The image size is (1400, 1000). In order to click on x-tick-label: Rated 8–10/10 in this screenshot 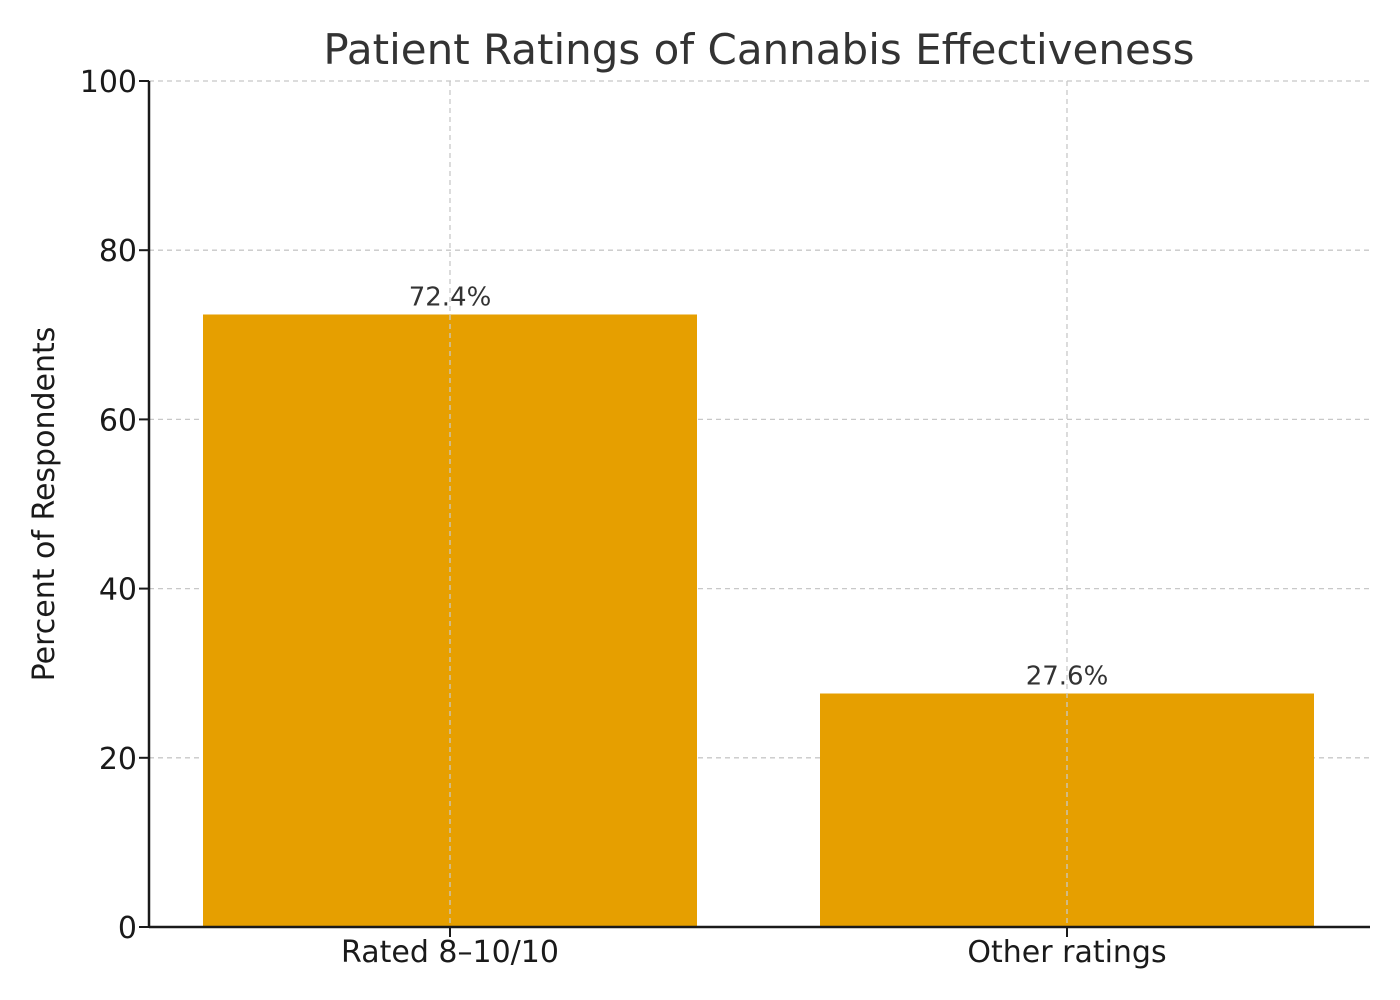, I will do `click(450, 952)`.